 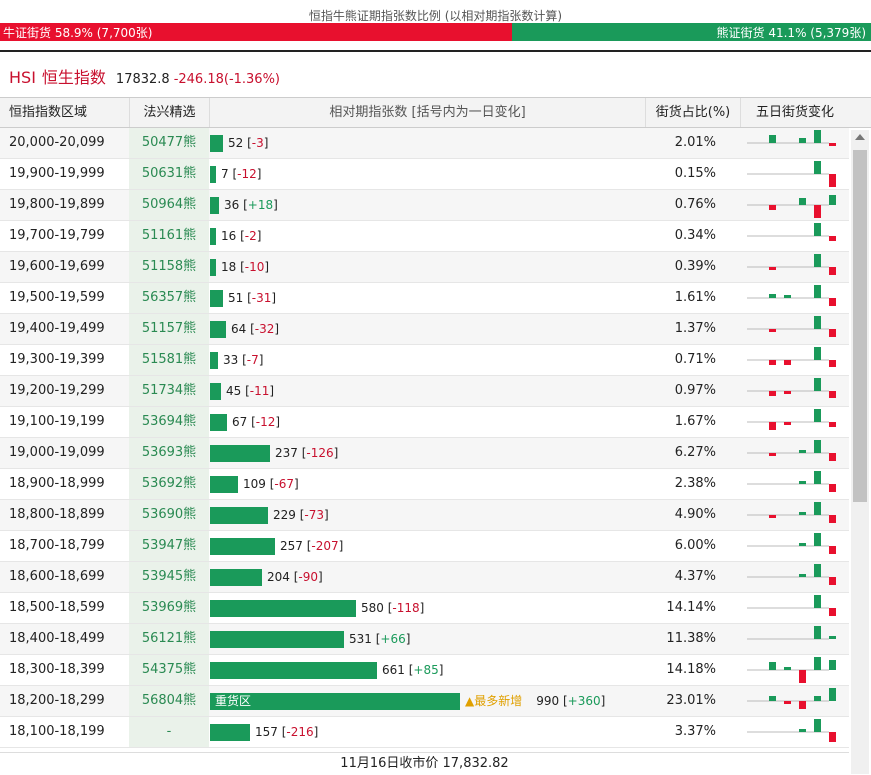 I want to click on contract-value: 531 [+66], so click(x=380, y=639).